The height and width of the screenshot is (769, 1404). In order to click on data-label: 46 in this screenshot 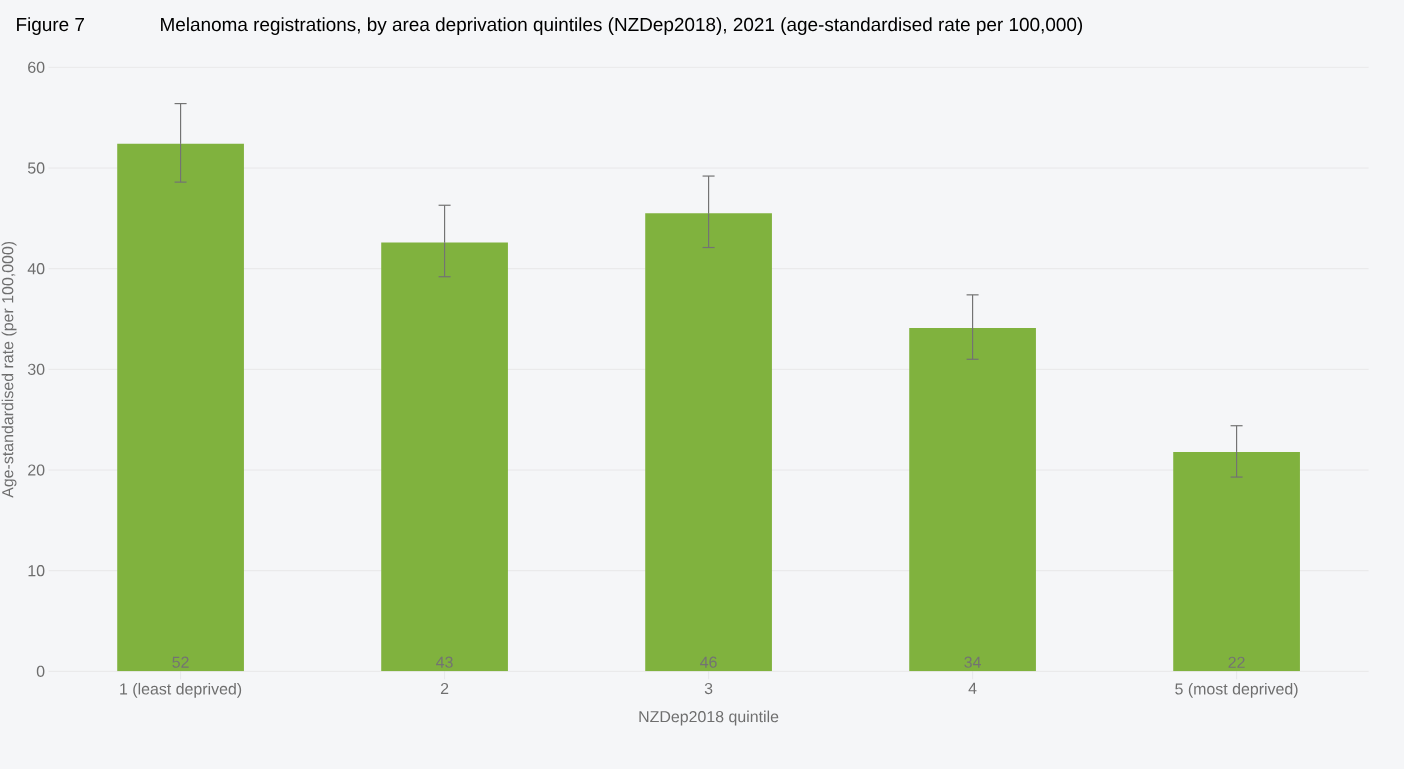, I will do `click(708, 662)`.